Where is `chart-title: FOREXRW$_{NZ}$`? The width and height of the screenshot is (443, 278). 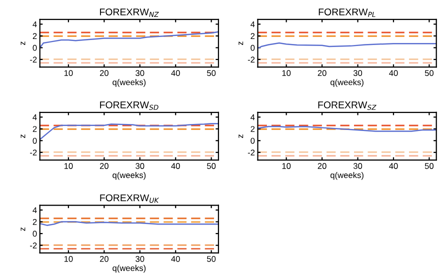 chart-title: FOREXRW$_{NZ}$ is located at coordinates (129, 12).